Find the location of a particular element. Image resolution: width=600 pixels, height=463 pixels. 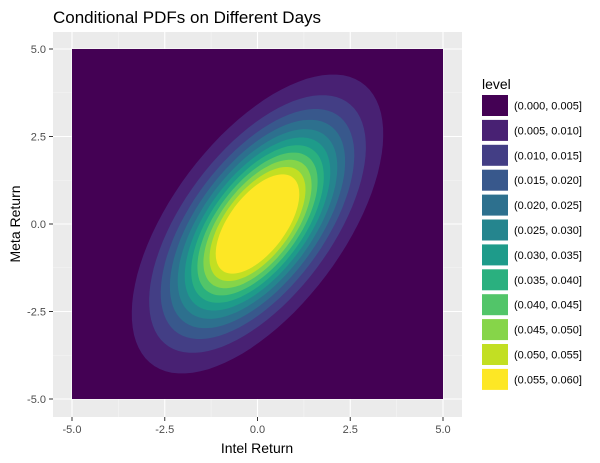

legend-label: (0.000, 0.005] is located at coordinates (548, 107).